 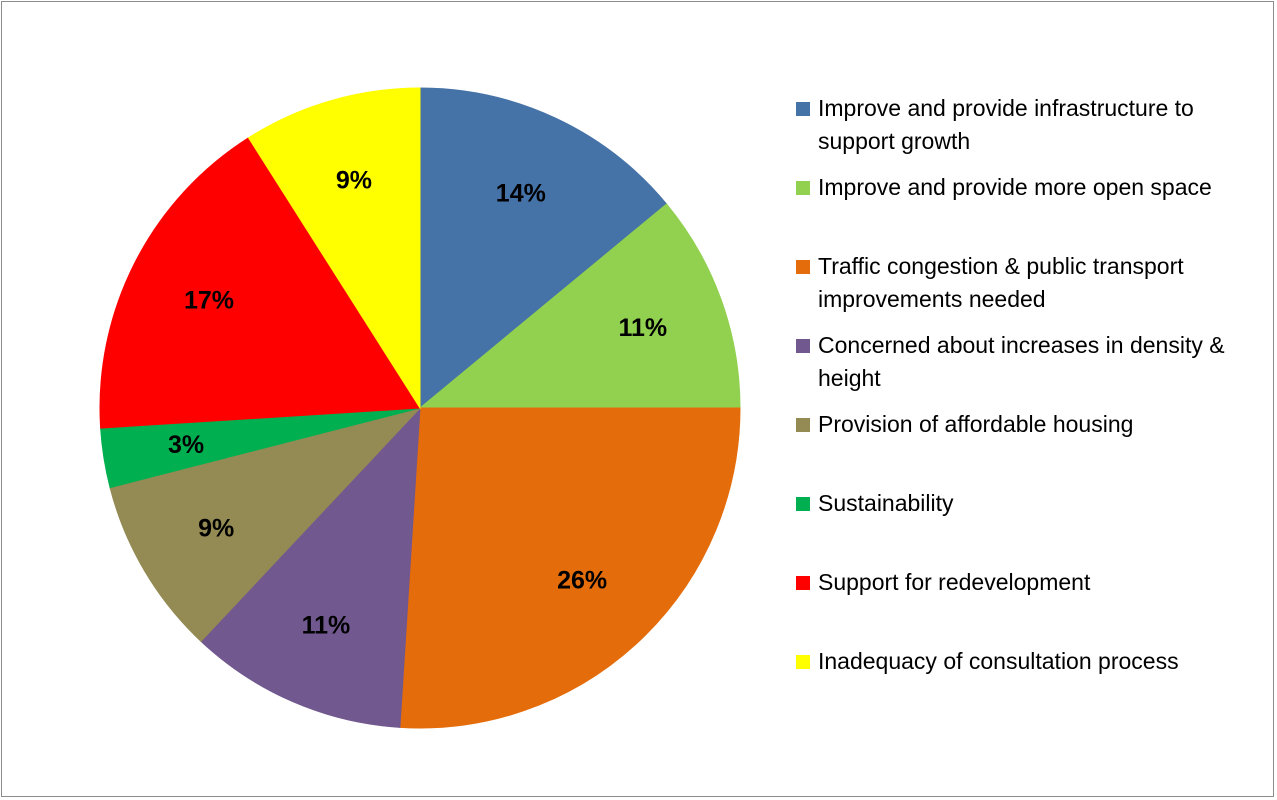 What do you see at coordinates (998, 661) in the screenshot?
I see `legend-label: Inadequacy of consultation process` at bounding box center [998, 661].